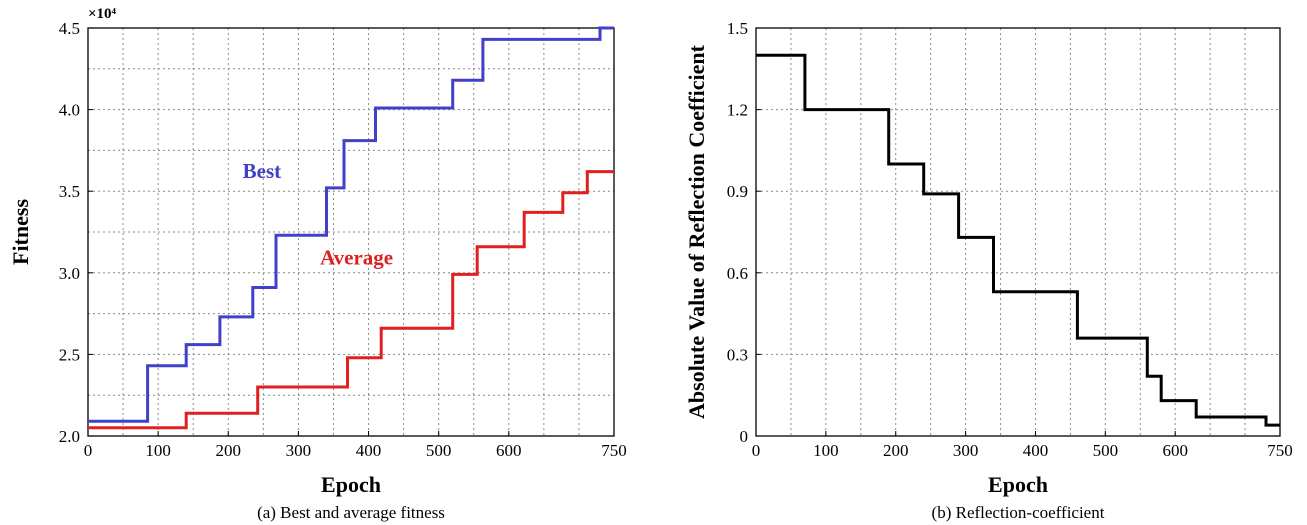 The width and height of the screenshot is (1307, 525). What do you see at coordinates (356, 258) in the screenshot?
I see `series-label-average: Average` at bounding box center [356, 258].